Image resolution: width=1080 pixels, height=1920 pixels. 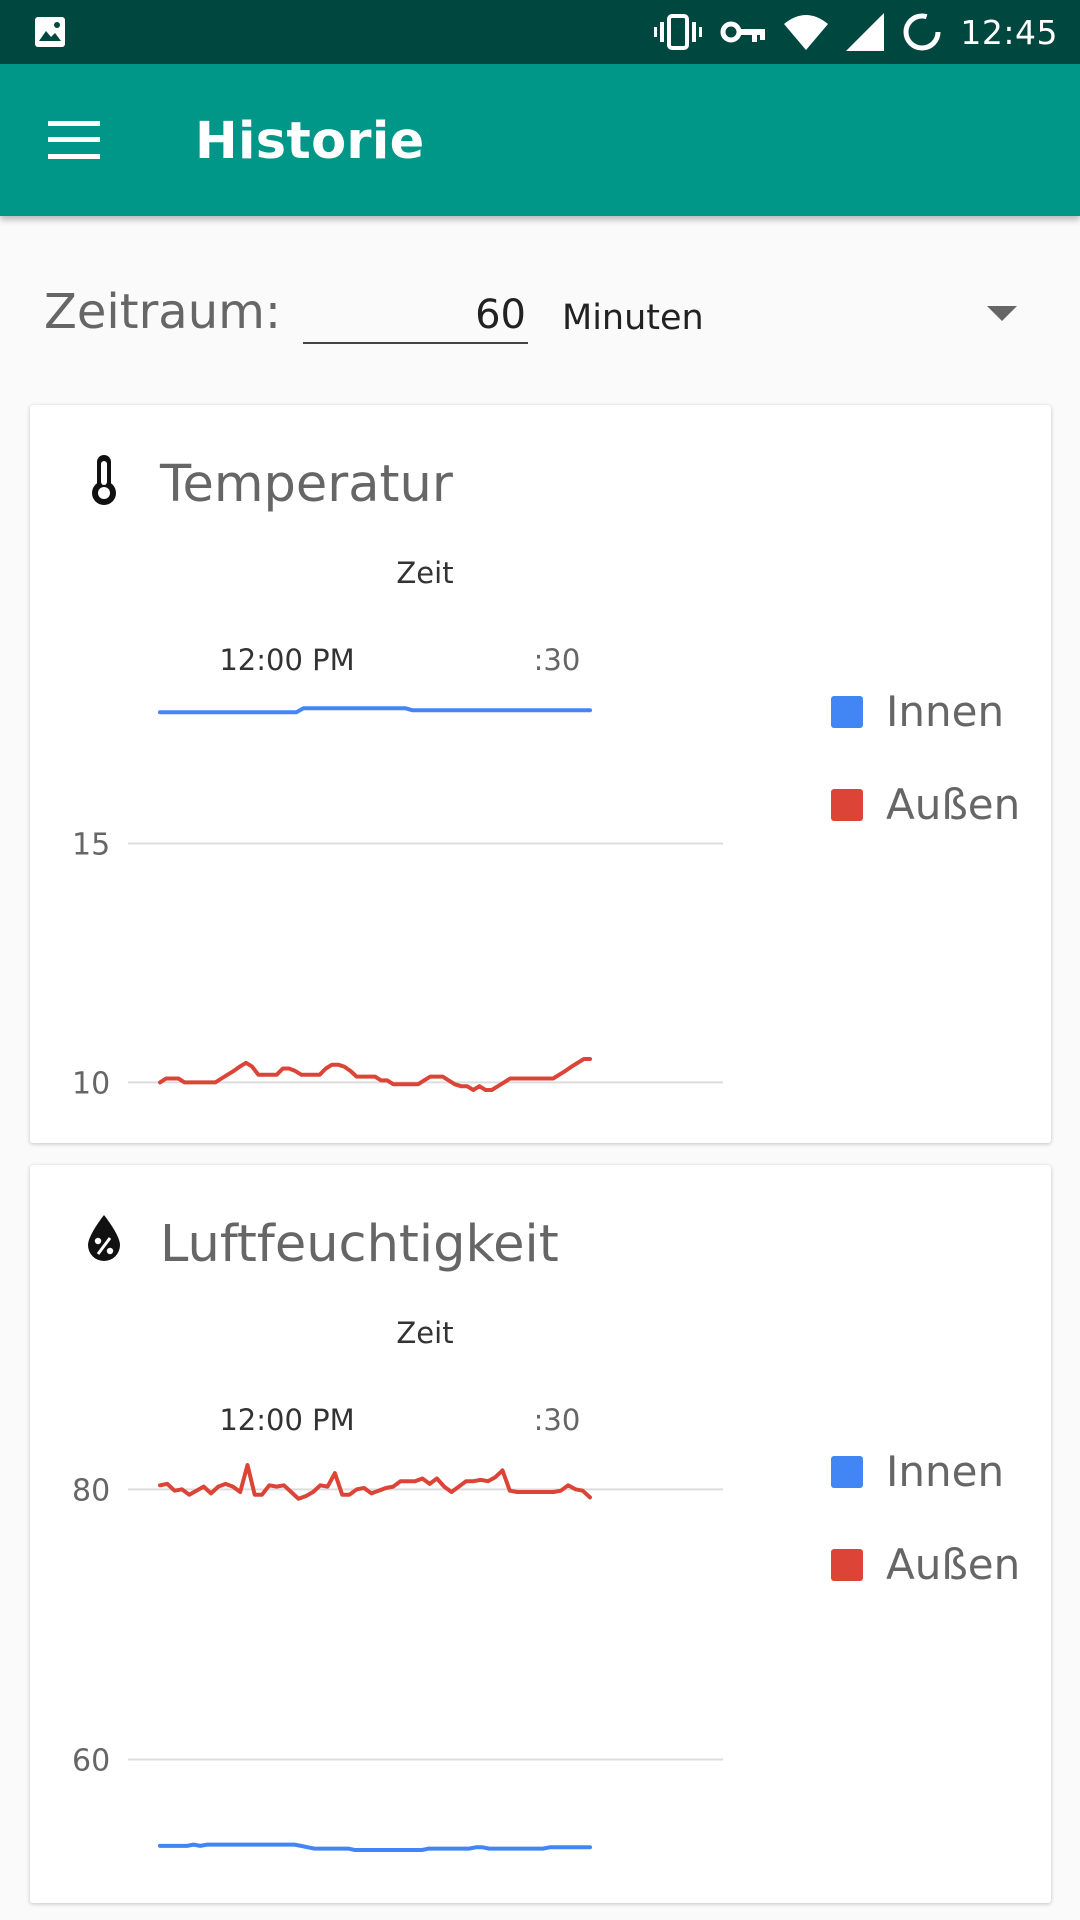 What do you see at coordinates (306, 484) in the screenshot?
I see `card-title-temperature: Temperatur` at bounding box center [306, 484].